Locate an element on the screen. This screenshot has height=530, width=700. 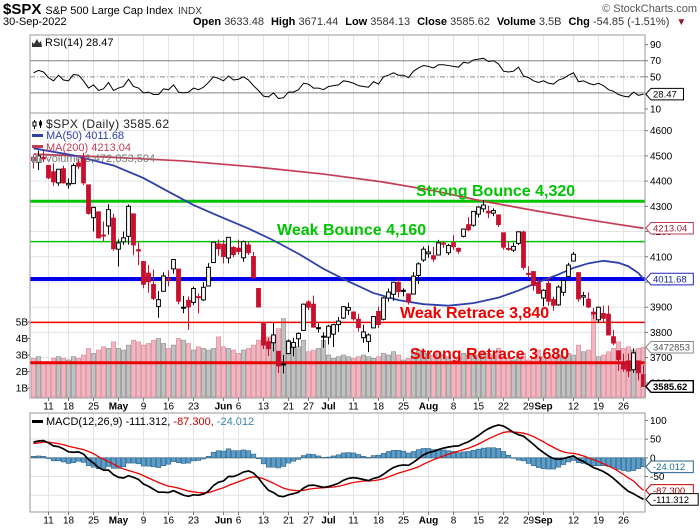
svg-text: 22 is located at coordinates (504, 521).